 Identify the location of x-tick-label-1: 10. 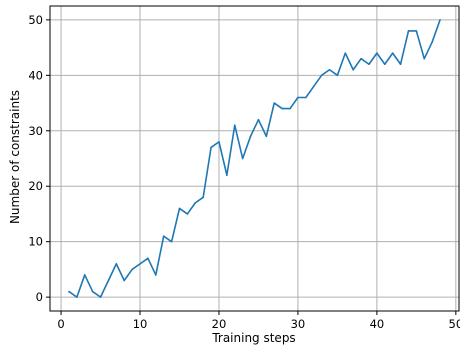
(140, 324).